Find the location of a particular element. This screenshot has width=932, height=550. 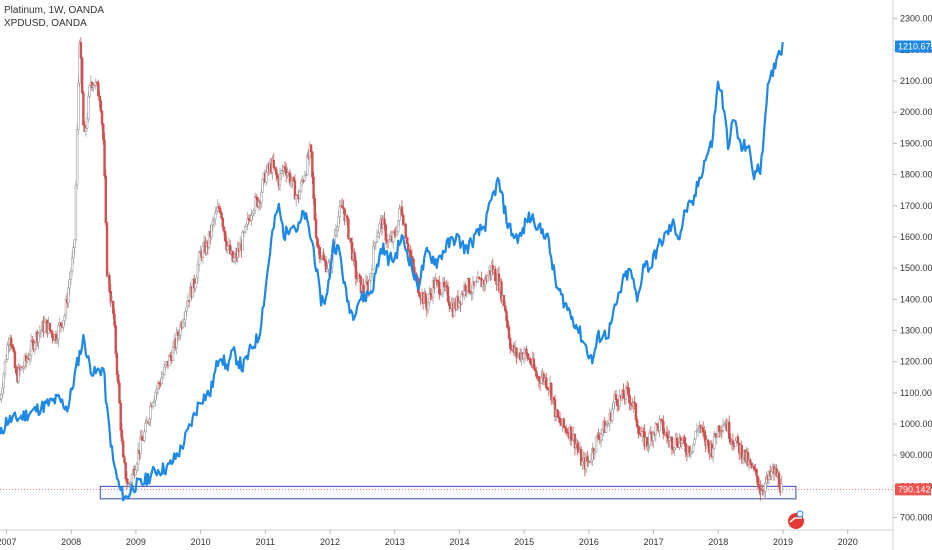

x-tick-label: 2009 is located at coordinates (136, 542).